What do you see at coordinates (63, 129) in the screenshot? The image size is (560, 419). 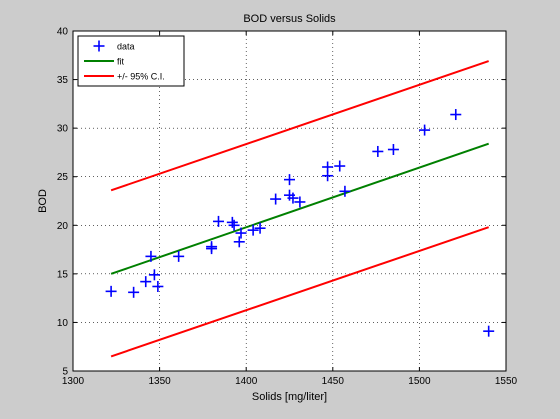 I see `y-tick-label: 30` at bounding box center [63, 129].